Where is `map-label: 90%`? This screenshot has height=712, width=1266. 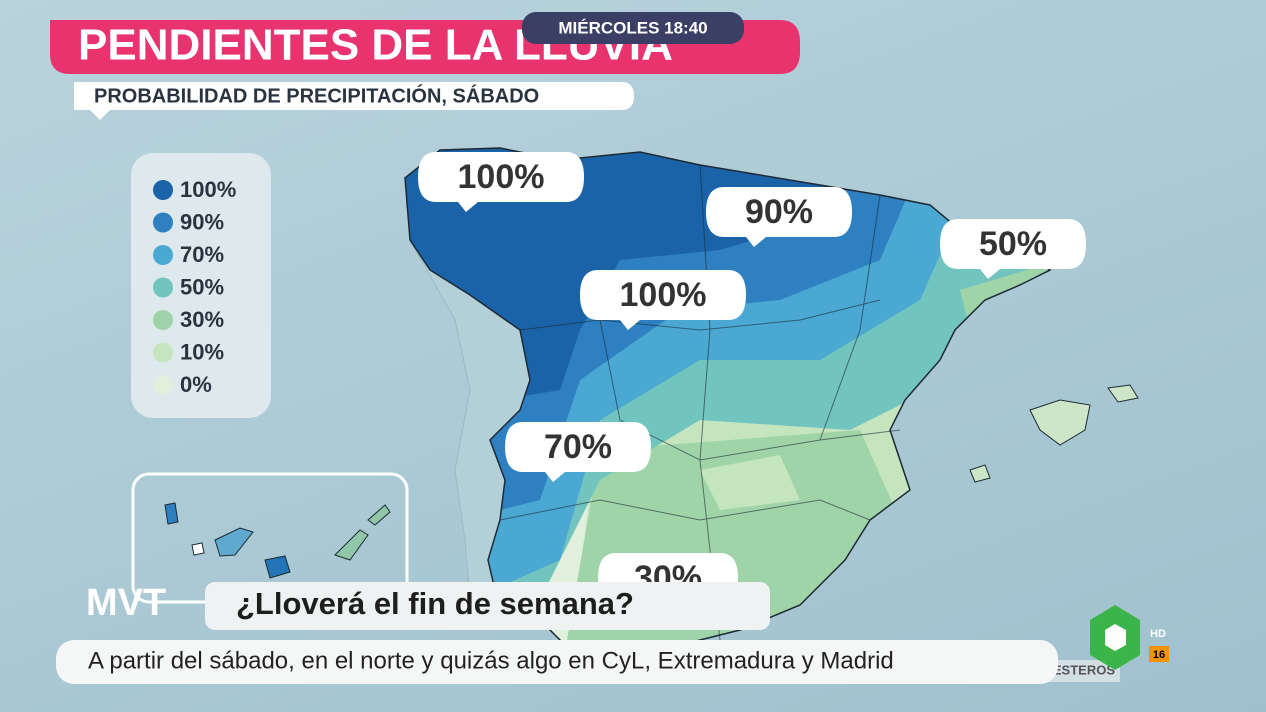 map-label: 90% is located at coordinates (779, 212).